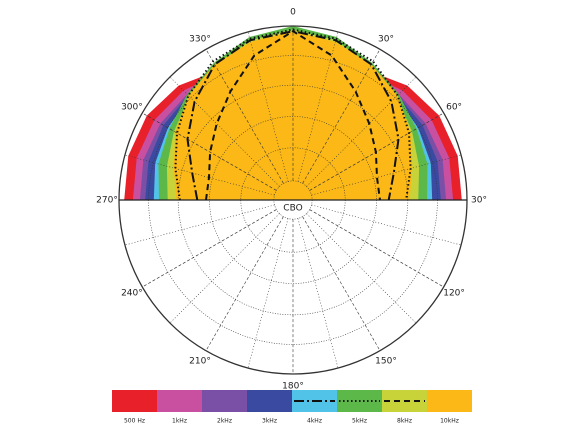  What do you see at coordinates (293, 13) in the screenshot?
I see `angle-label: 0` at bounding box center [293, 13].